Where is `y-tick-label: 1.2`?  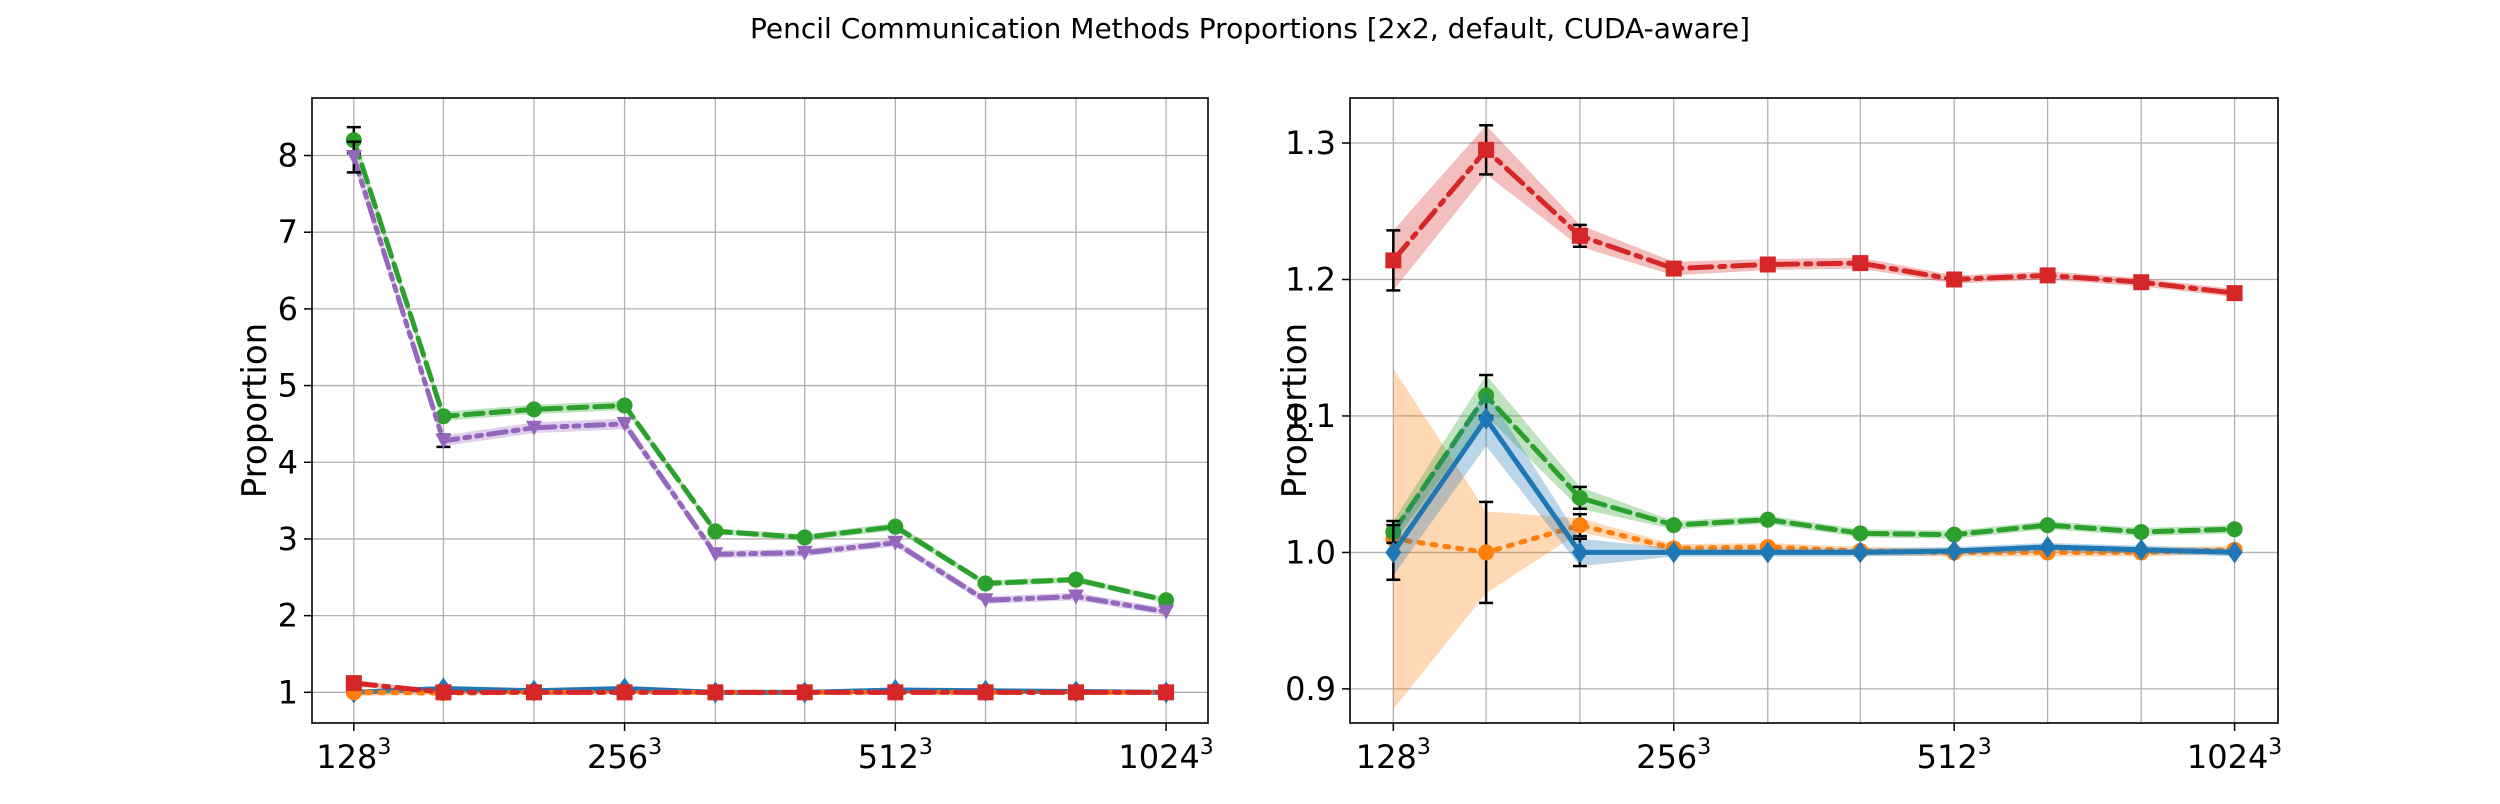
y-tick-label: 1.2 is located at coordinates (1310, 279).